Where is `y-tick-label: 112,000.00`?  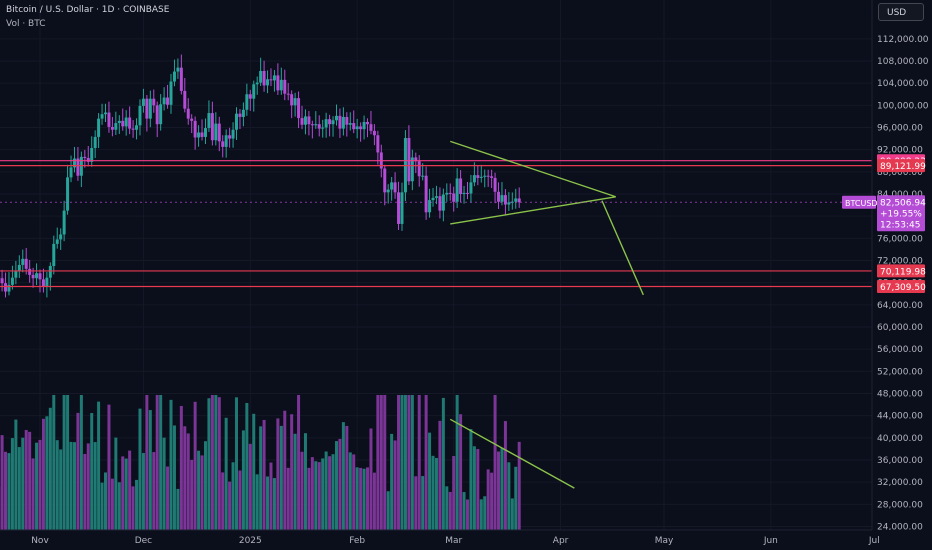 y-tick-label: 112,000.00 is located at coordinates (903, 40).